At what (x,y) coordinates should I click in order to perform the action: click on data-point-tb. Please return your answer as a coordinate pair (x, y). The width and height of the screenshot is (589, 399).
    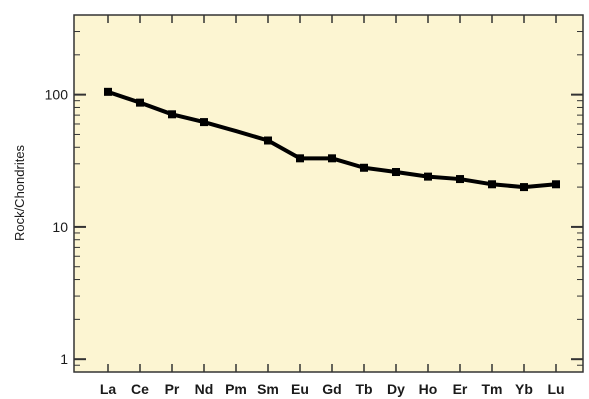
    Looking at the image, I should click on (364, 167).